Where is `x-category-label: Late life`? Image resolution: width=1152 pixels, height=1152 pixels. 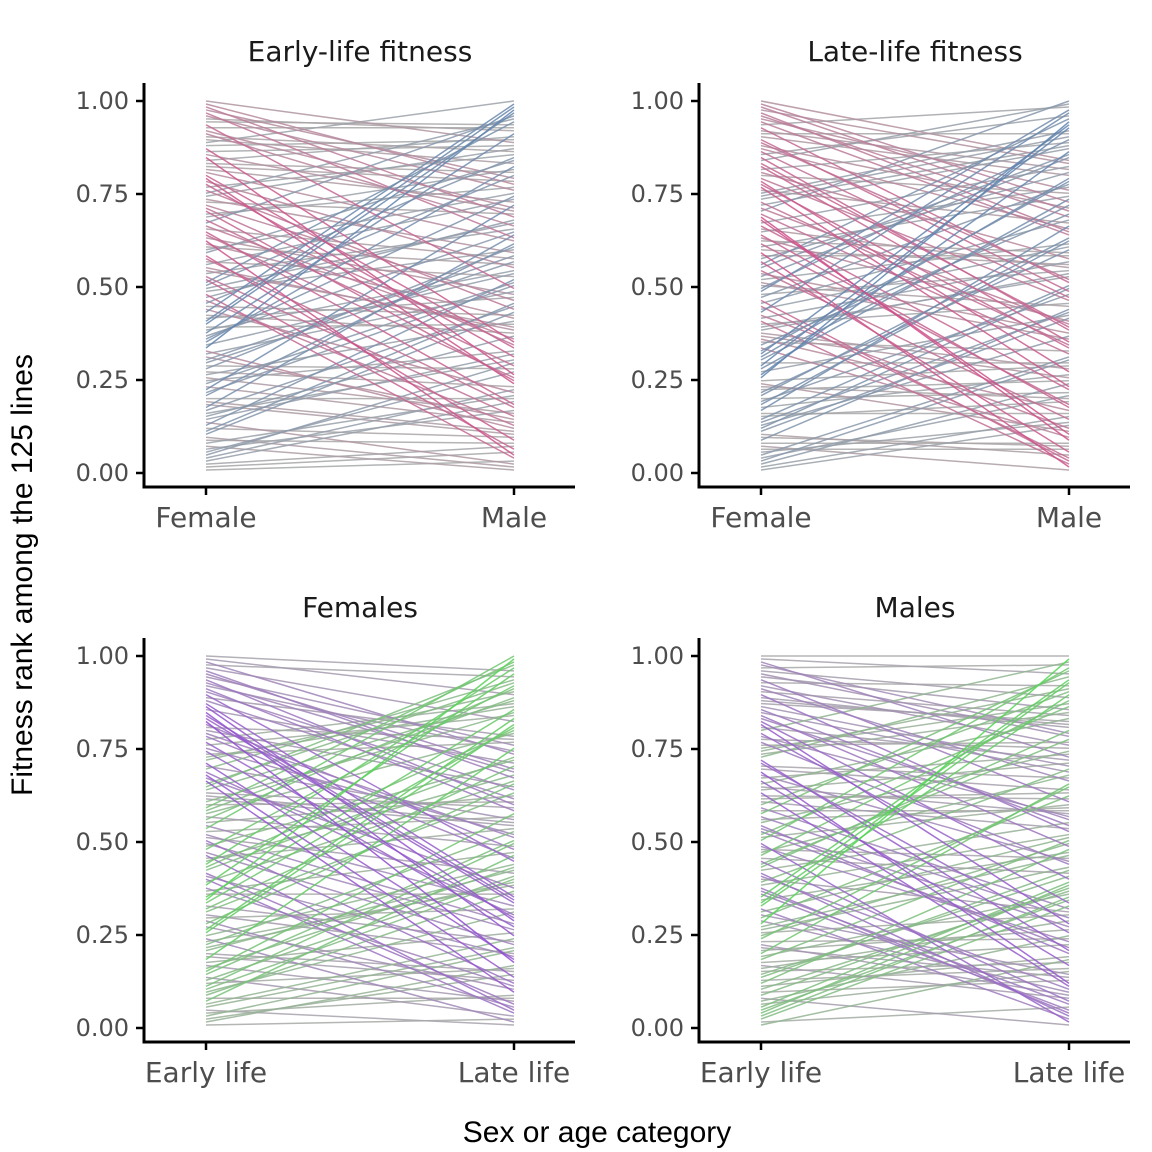
x-category-label: Late life is located at coordinates (1069, 1072).